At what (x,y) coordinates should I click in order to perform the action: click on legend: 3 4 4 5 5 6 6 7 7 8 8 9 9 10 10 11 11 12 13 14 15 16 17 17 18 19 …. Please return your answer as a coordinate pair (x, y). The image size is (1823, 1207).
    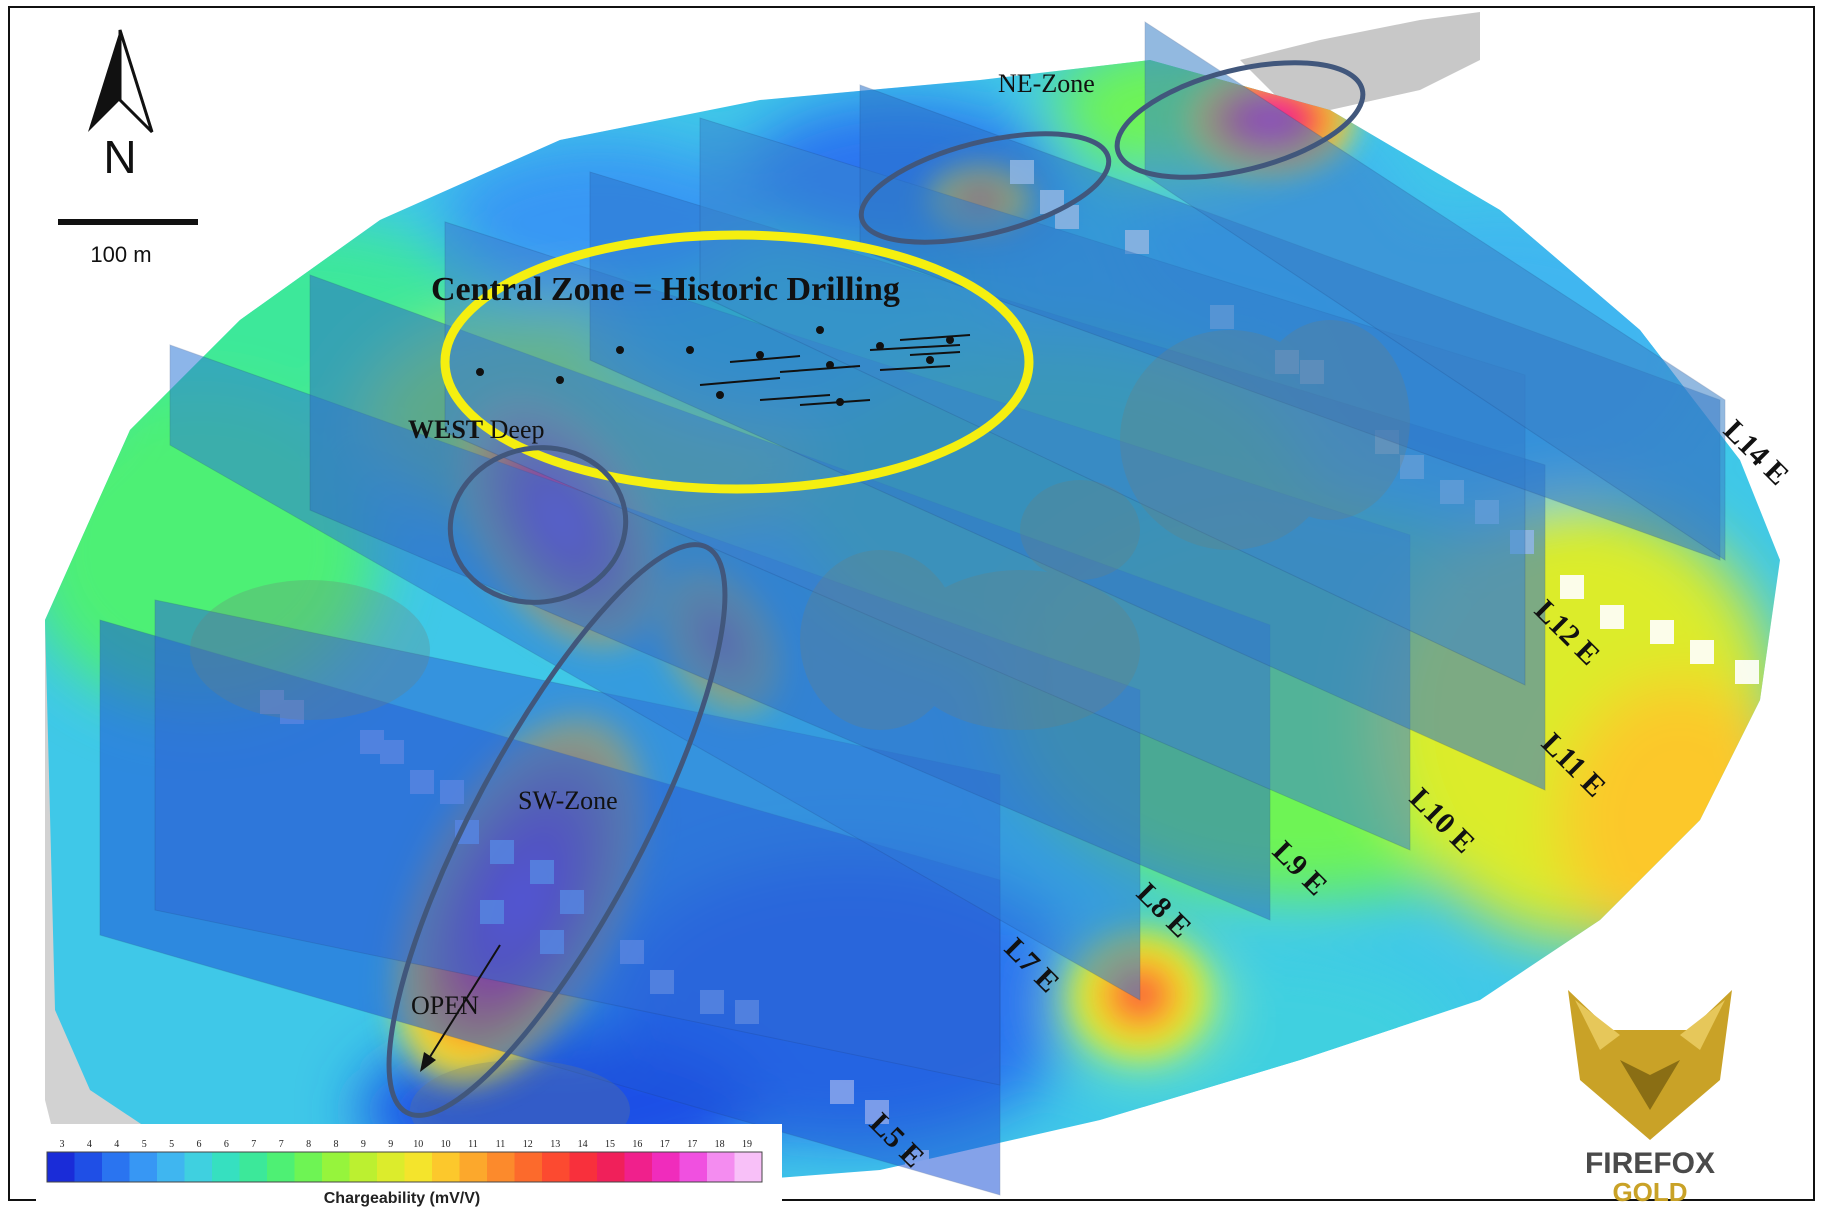
    Looking at the image, I should click on (409, 1165).